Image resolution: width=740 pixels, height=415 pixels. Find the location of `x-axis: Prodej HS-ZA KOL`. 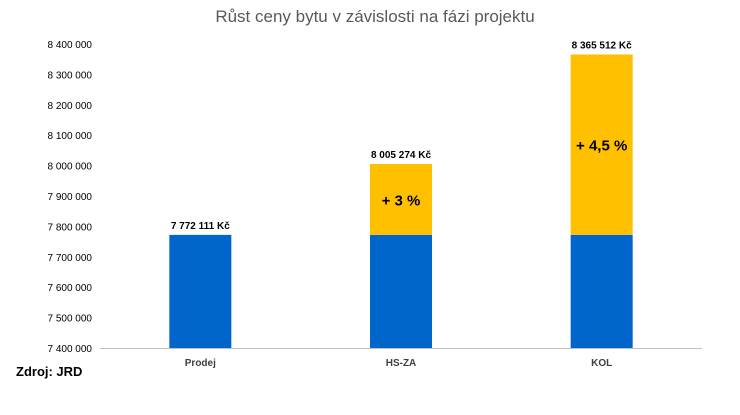

x-axis: Prodej HS-ZA KOL is located at coordinates (401, 358).